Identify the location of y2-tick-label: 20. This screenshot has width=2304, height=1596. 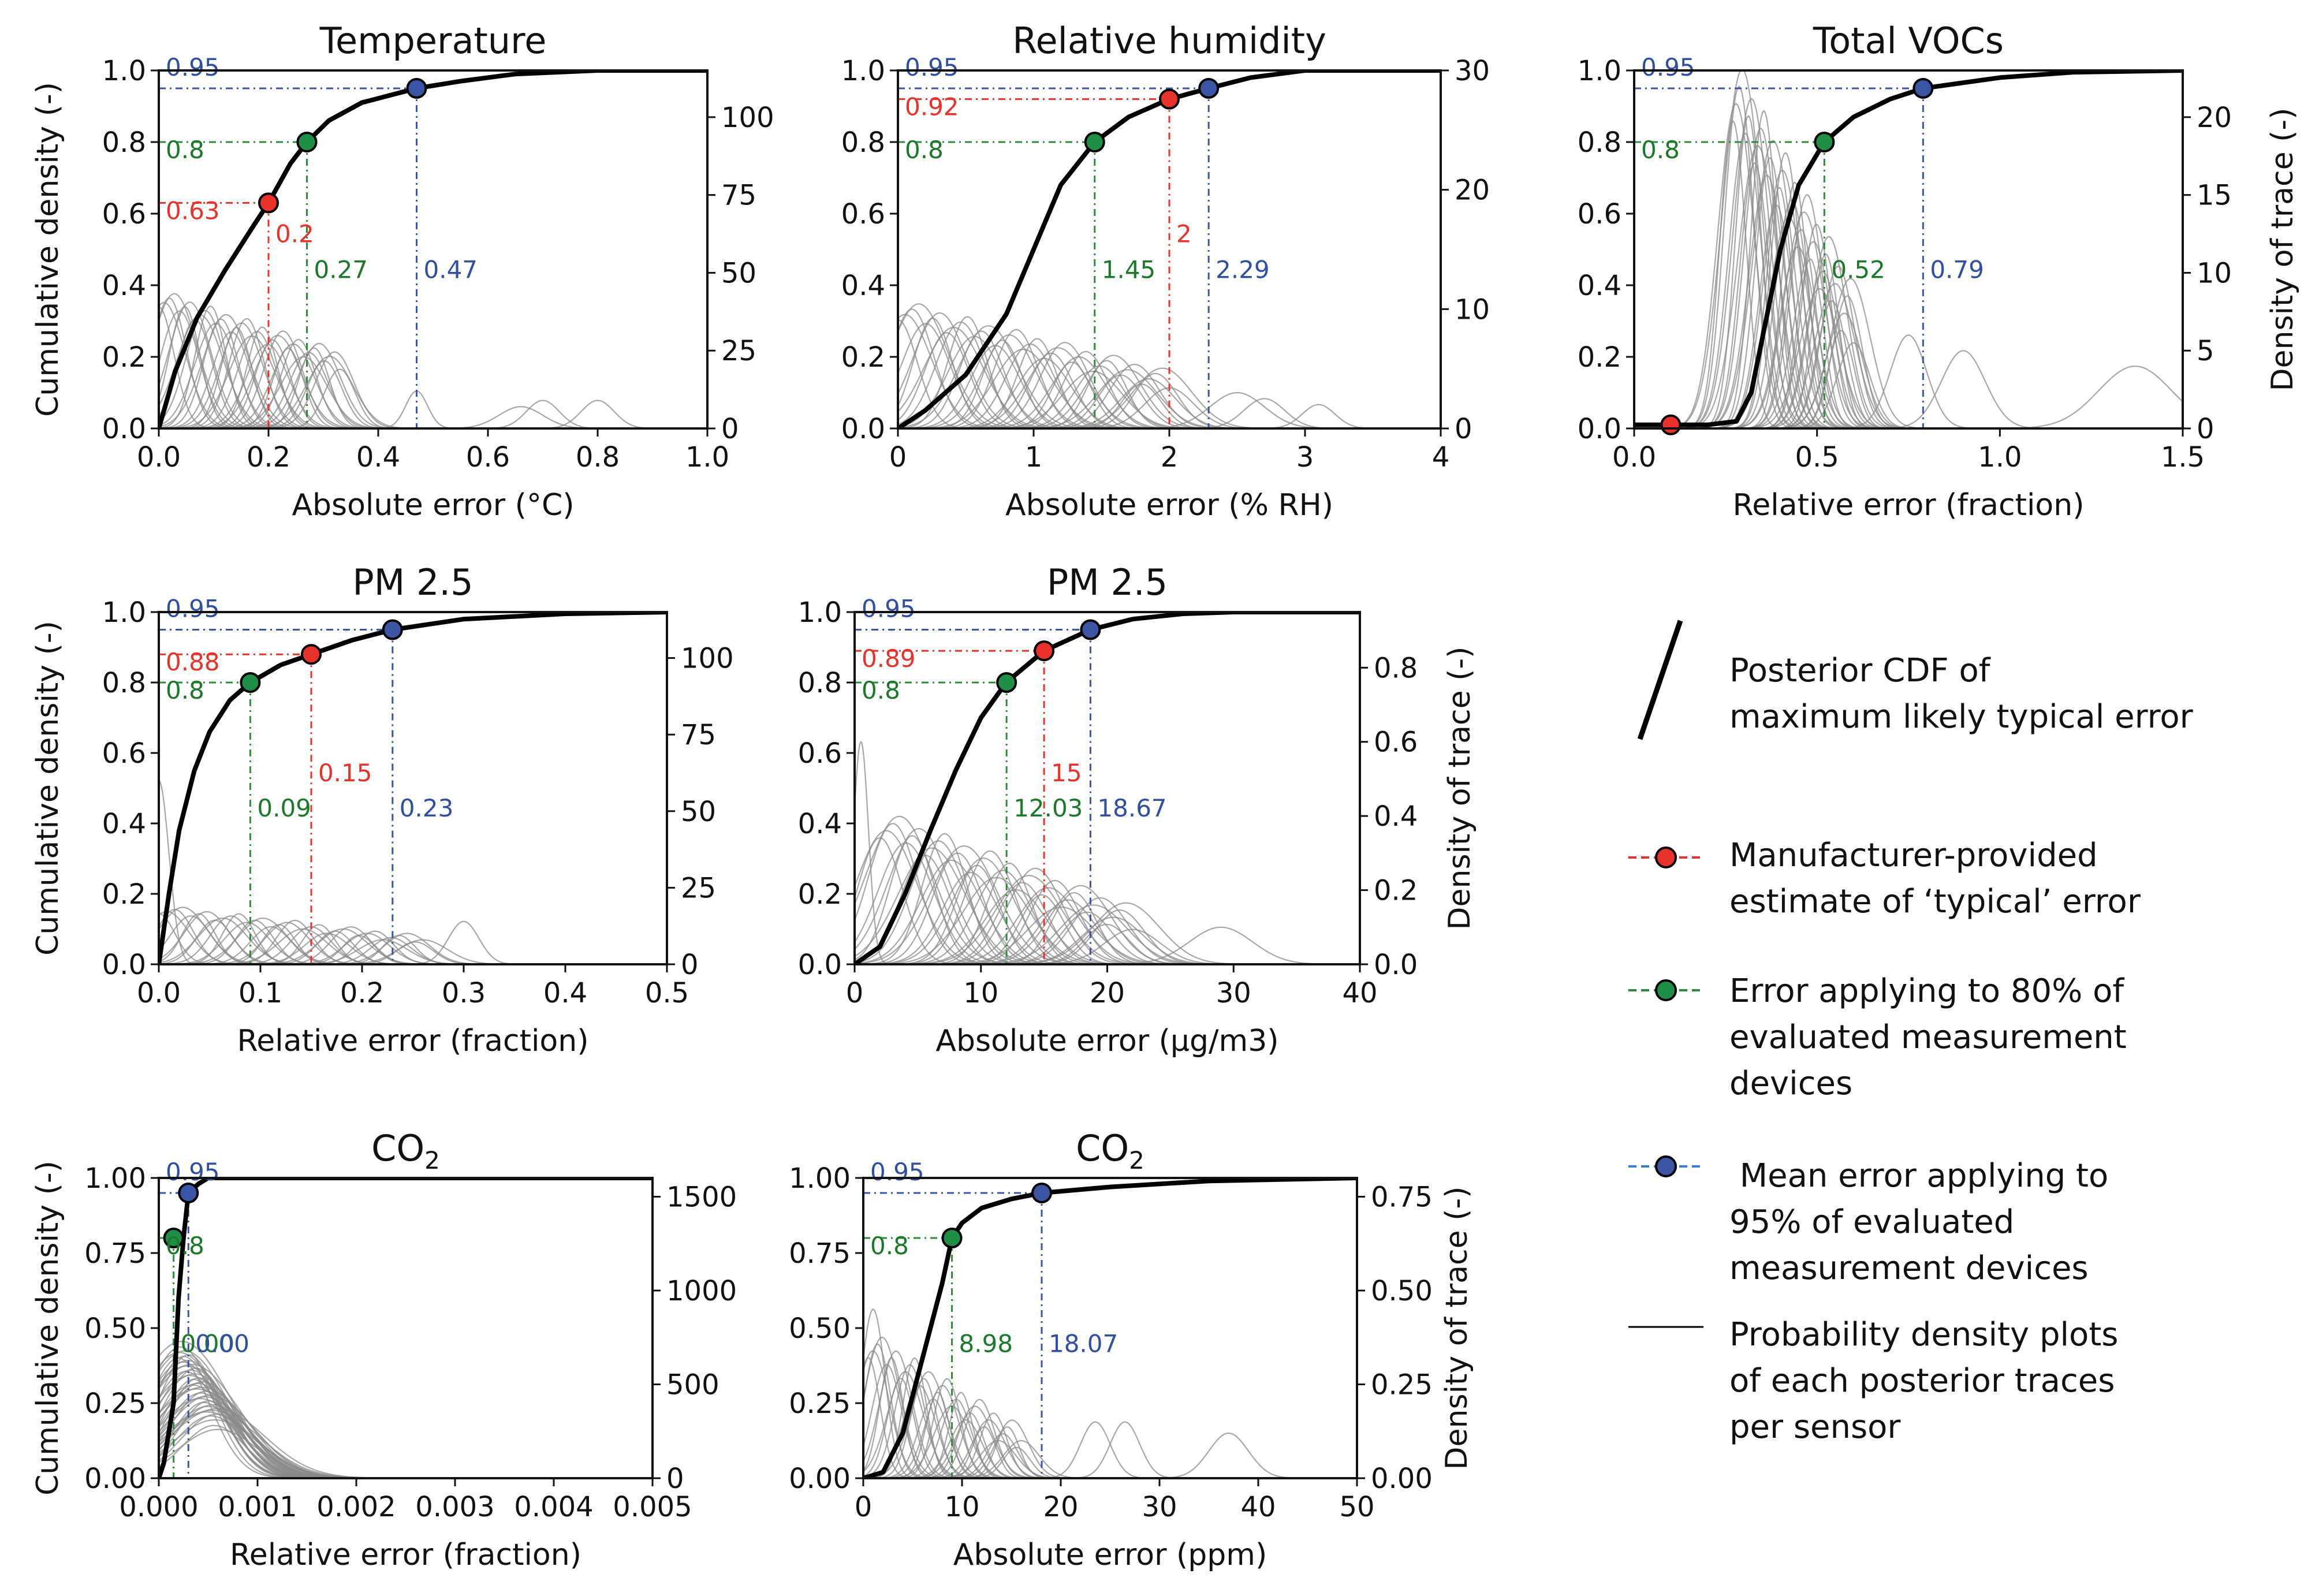
(2214, 118).